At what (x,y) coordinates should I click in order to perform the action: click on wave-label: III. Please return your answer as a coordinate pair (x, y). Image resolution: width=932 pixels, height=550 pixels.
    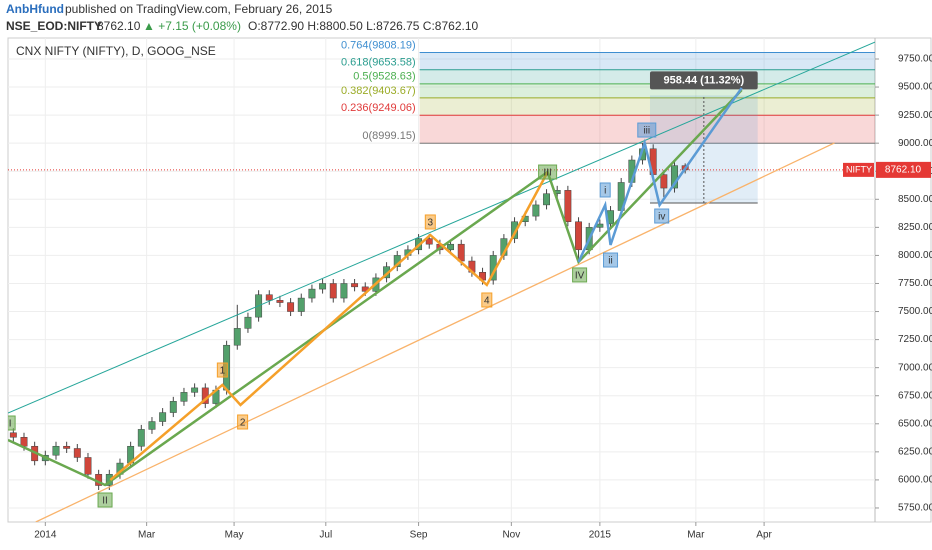
    Looking at the image, I should click on (547, 173).